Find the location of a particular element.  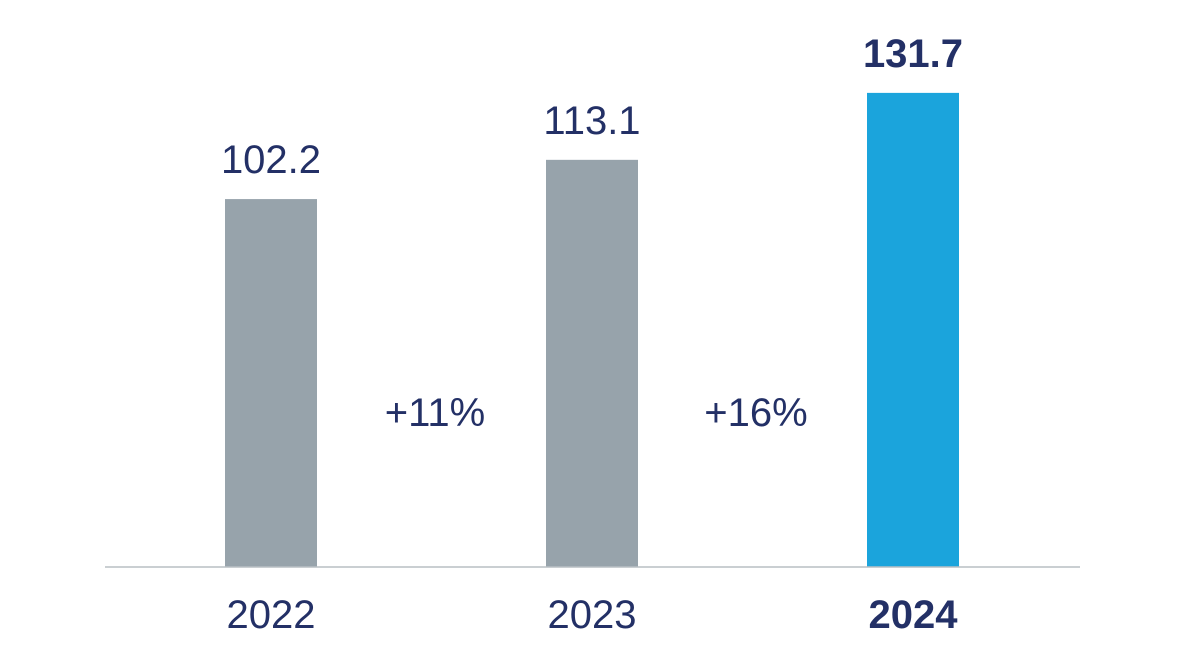

value-label-2024: 131.7 is located at coordinates (913, 54).